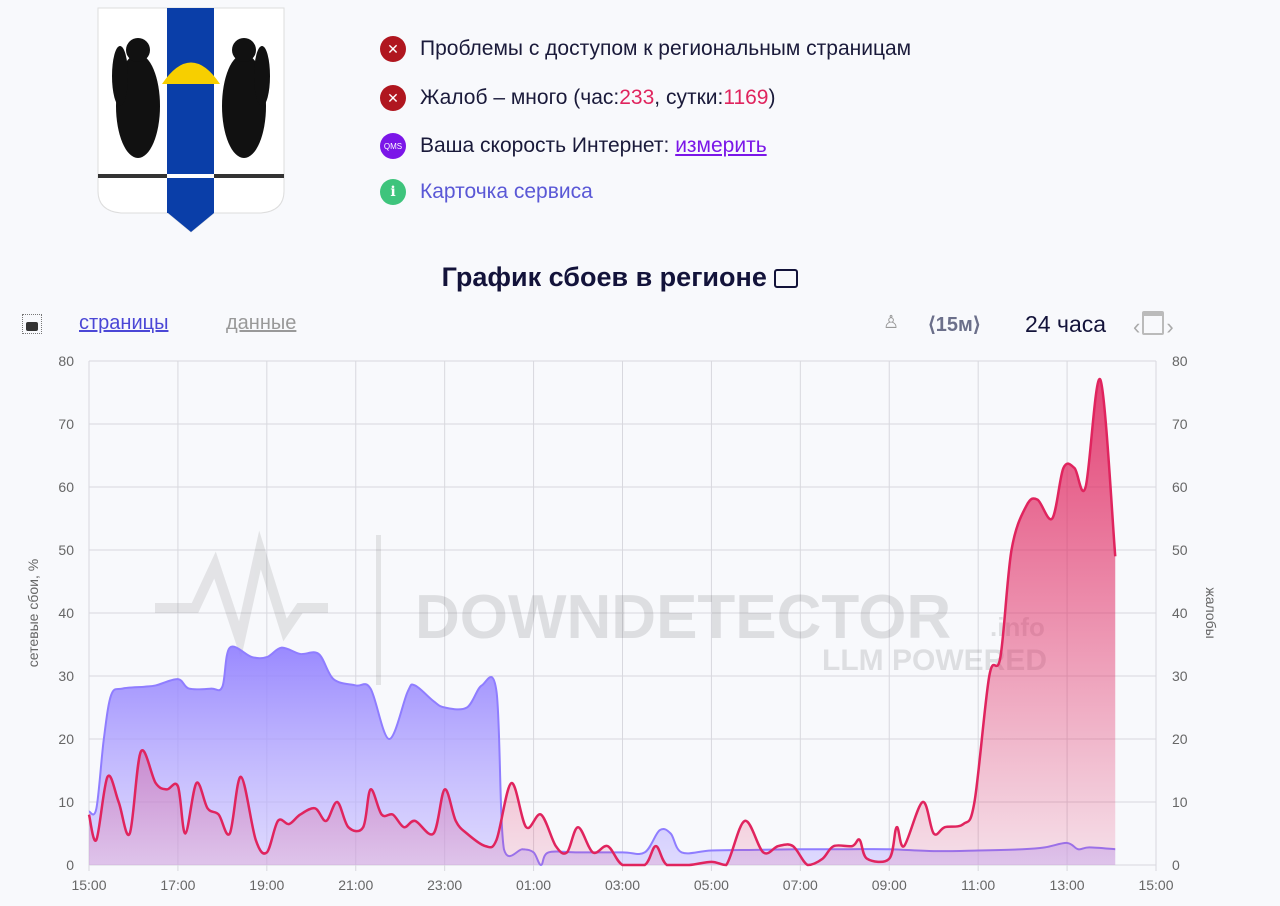  I want to click on qms-icon: QMS, so click(393, 146).